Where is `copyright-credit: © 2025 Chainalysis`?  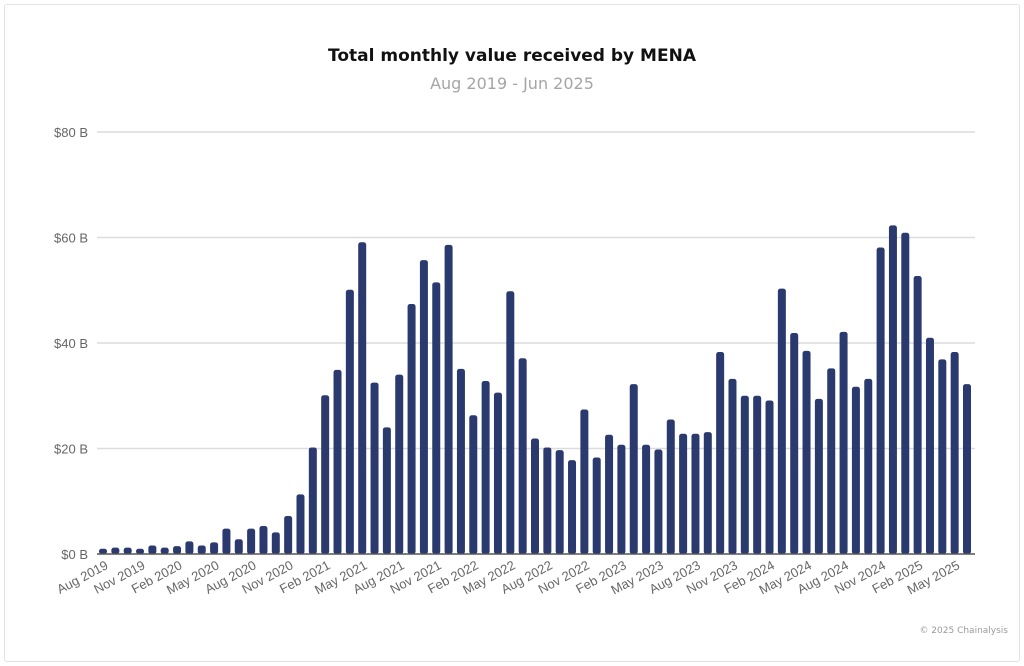
copyright-credit: © 2025 Chainalysis is located at coordinates (963, 631).